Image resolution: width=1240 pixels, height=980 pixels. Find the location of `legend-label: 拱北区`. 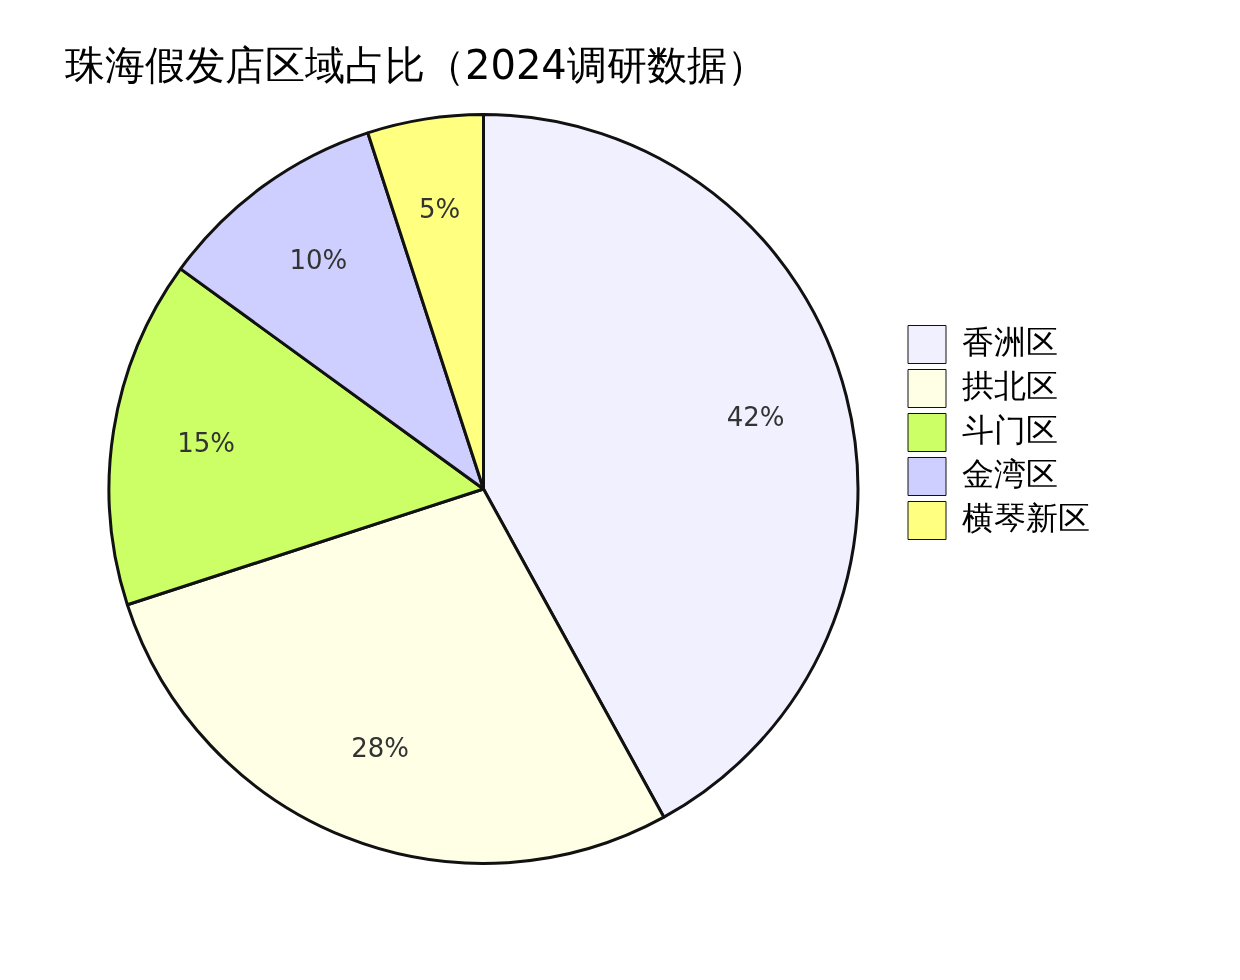

legend-label: 拱北区 is located at coordinates (1010, 385).